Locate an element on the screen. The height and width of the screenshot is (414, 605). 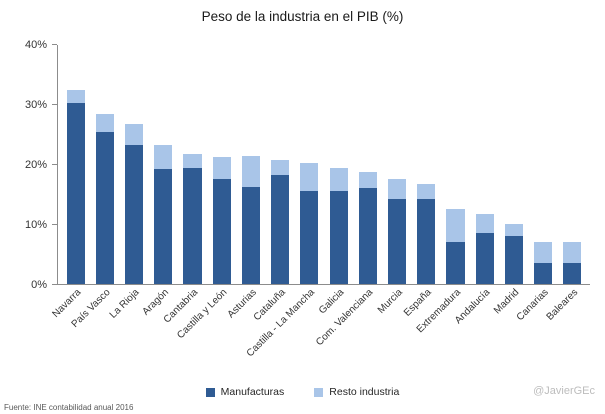
bar-column: Cataluña is located at coordinates (273, 184).